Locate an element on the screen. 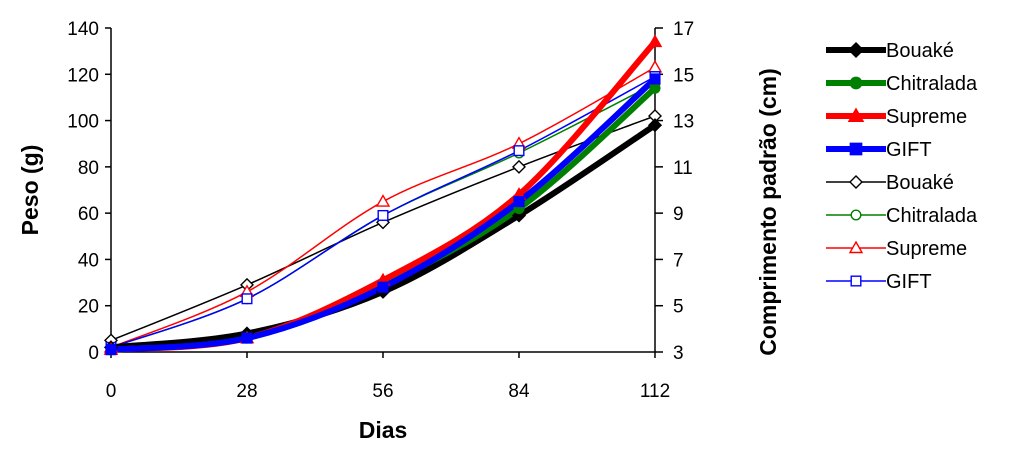 The width and height of the screenshot is (1010, 452). y2-tick-label: 5 is located at coordinates (678, 307).